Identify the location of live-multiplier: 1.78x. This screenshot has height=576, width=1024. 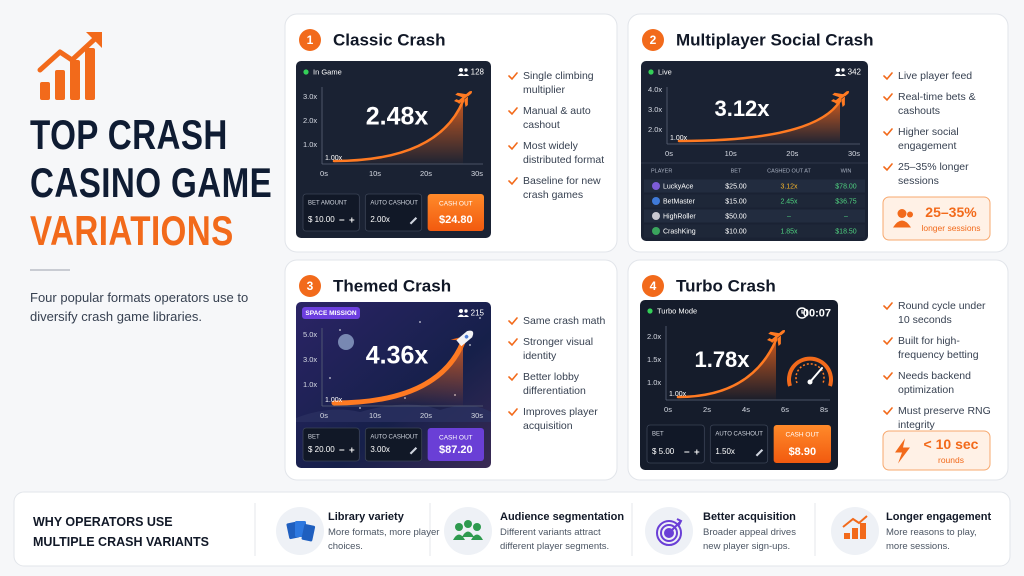
(722, 359).